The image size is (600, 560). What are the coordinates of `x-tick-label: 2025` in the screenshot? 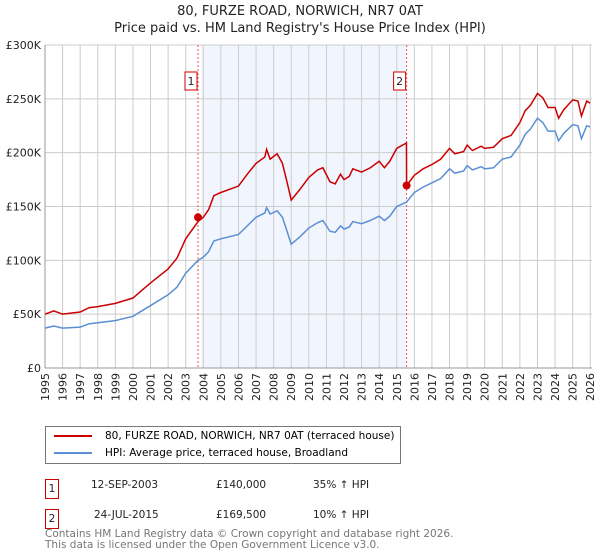 It's located at (573, 387).